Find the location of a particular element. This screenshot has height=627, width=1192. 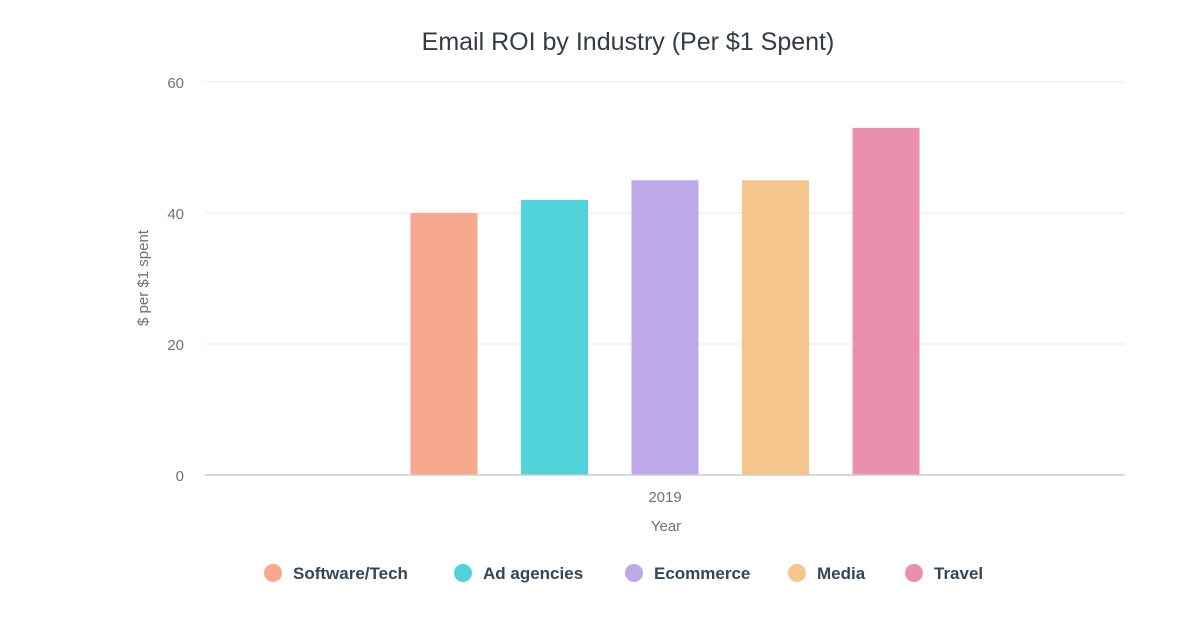

legend-item: Media is located at coordinates (827, 573).